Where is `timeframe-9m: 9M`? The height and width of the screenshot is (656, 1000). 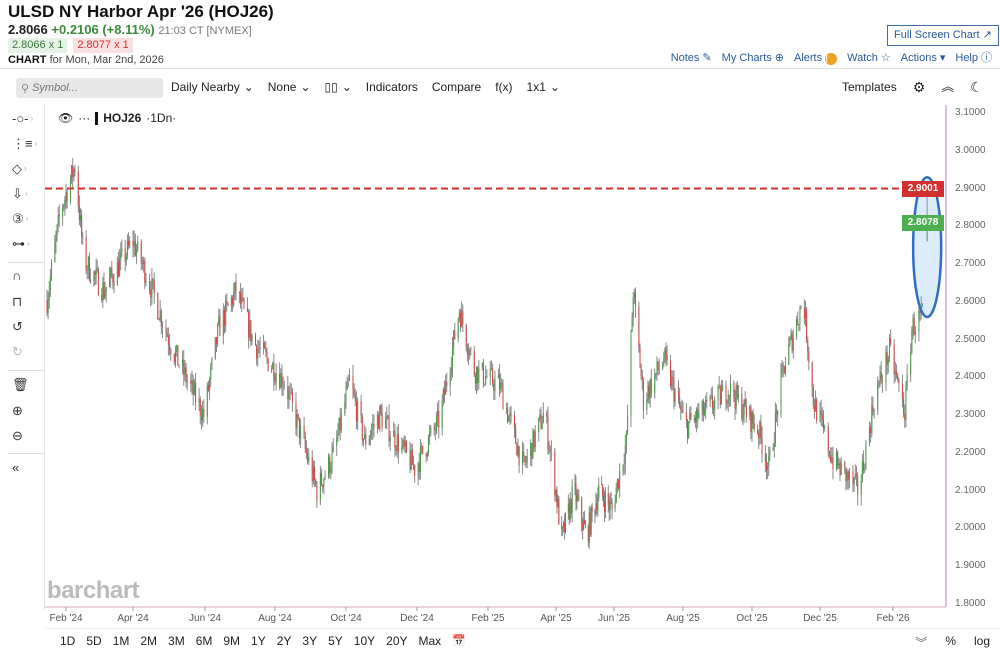 timeframe-9m: 9M is located at coordinates (232, 641).